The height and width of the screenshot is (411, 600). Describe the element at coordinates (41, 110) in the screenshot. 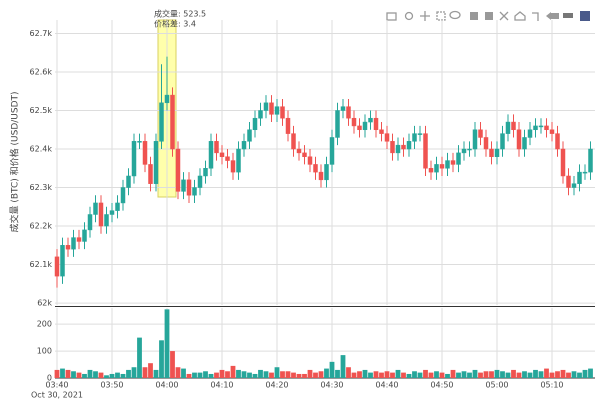

I see `y-tick-label: 62.5k` at that location.